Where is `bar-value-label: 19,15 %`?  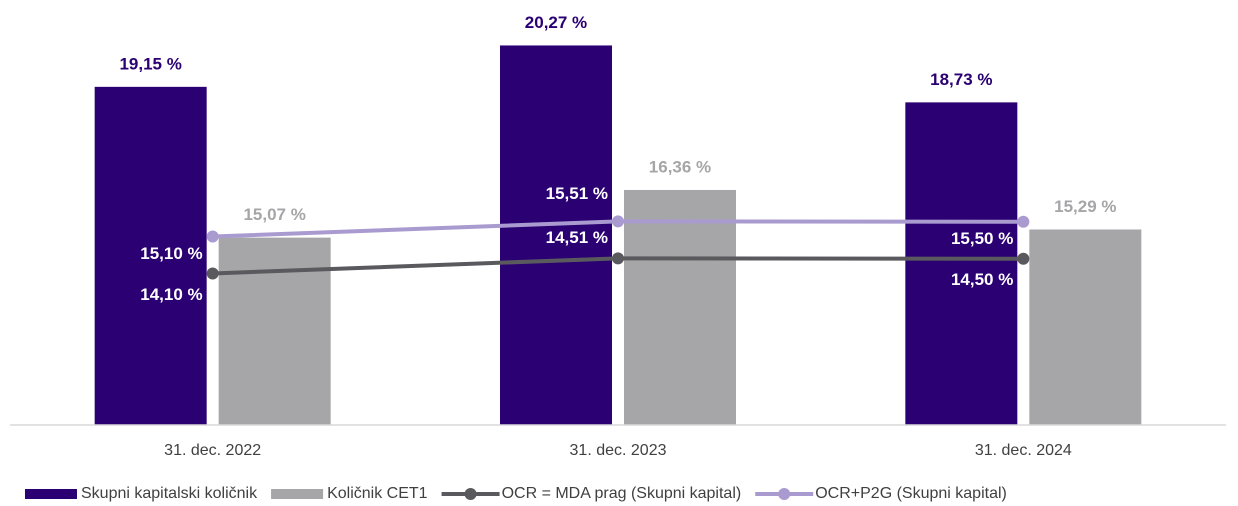
bar-value-label: 19,15 % is located at coordinates (150, 63).